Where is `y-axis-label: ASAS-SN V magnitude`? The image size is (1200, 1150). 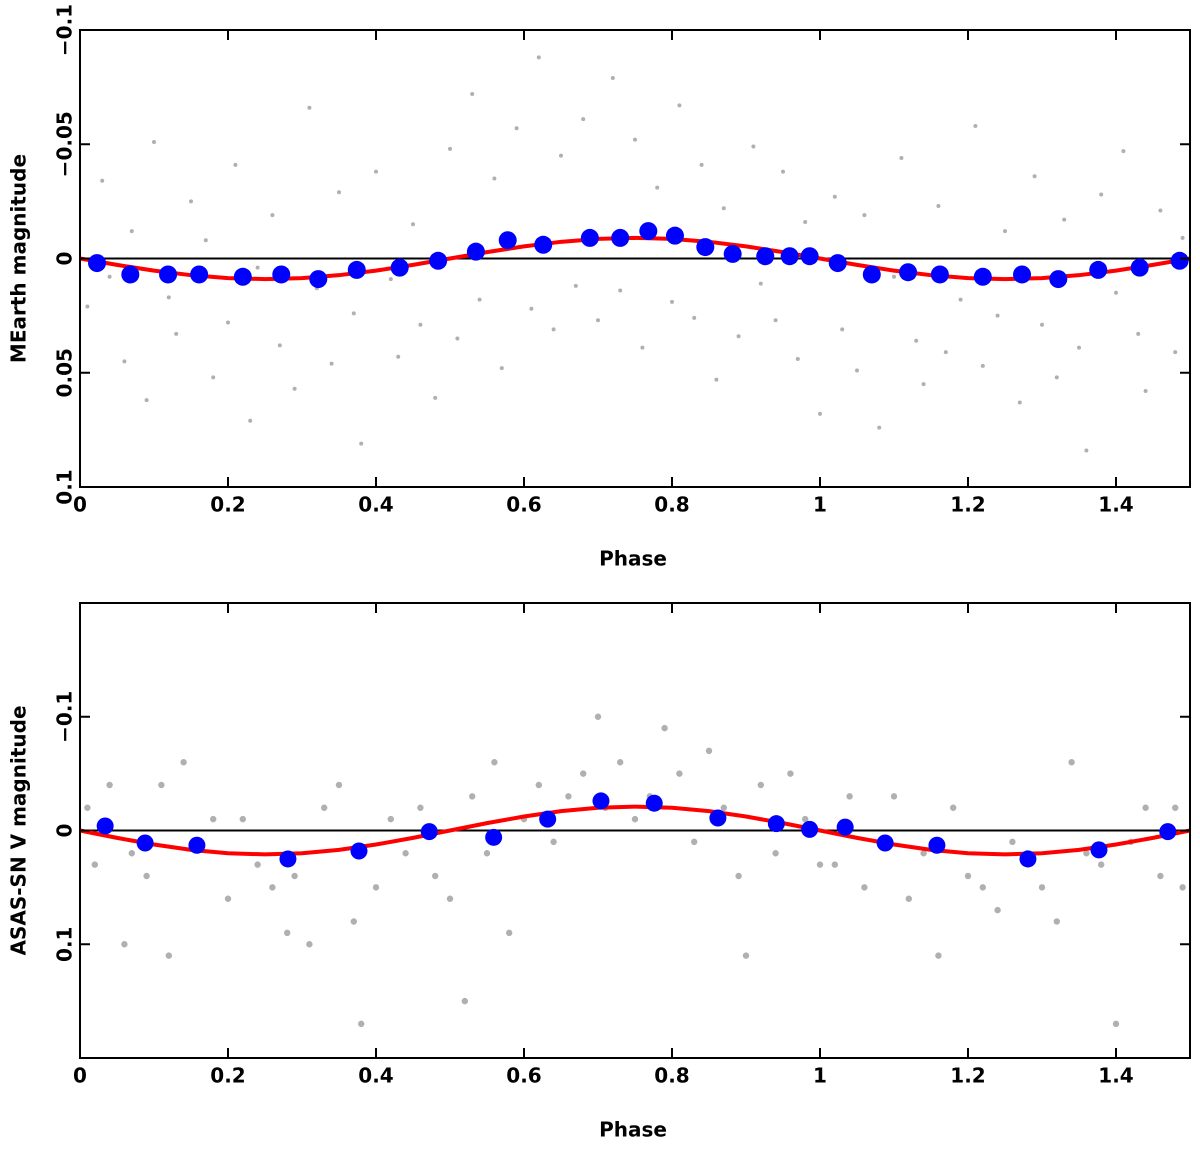
y-axis-label: ASAS-SN V magnitude is located at coordinates (19, 830).